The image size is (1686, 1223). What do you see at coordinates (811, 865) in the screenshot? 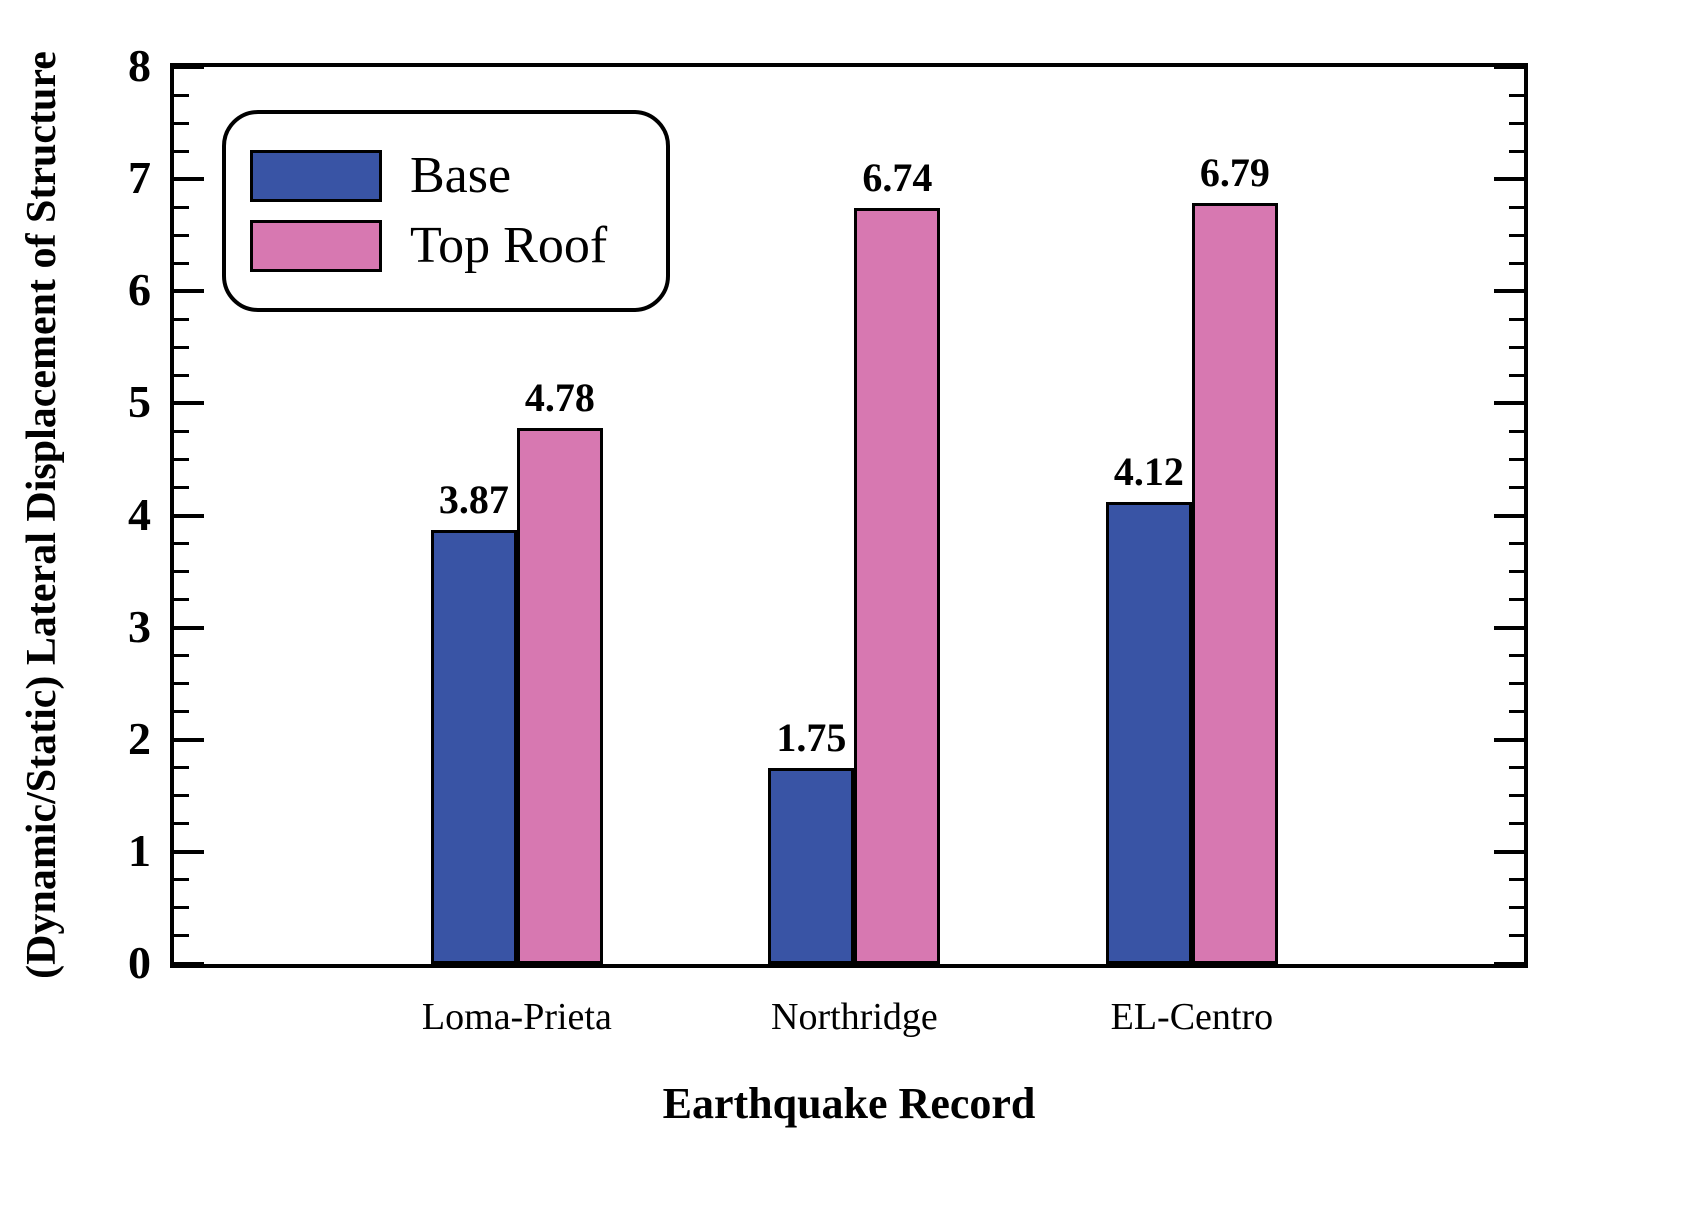
I see `bar-base-northridge` at bounding box center [811, 865].